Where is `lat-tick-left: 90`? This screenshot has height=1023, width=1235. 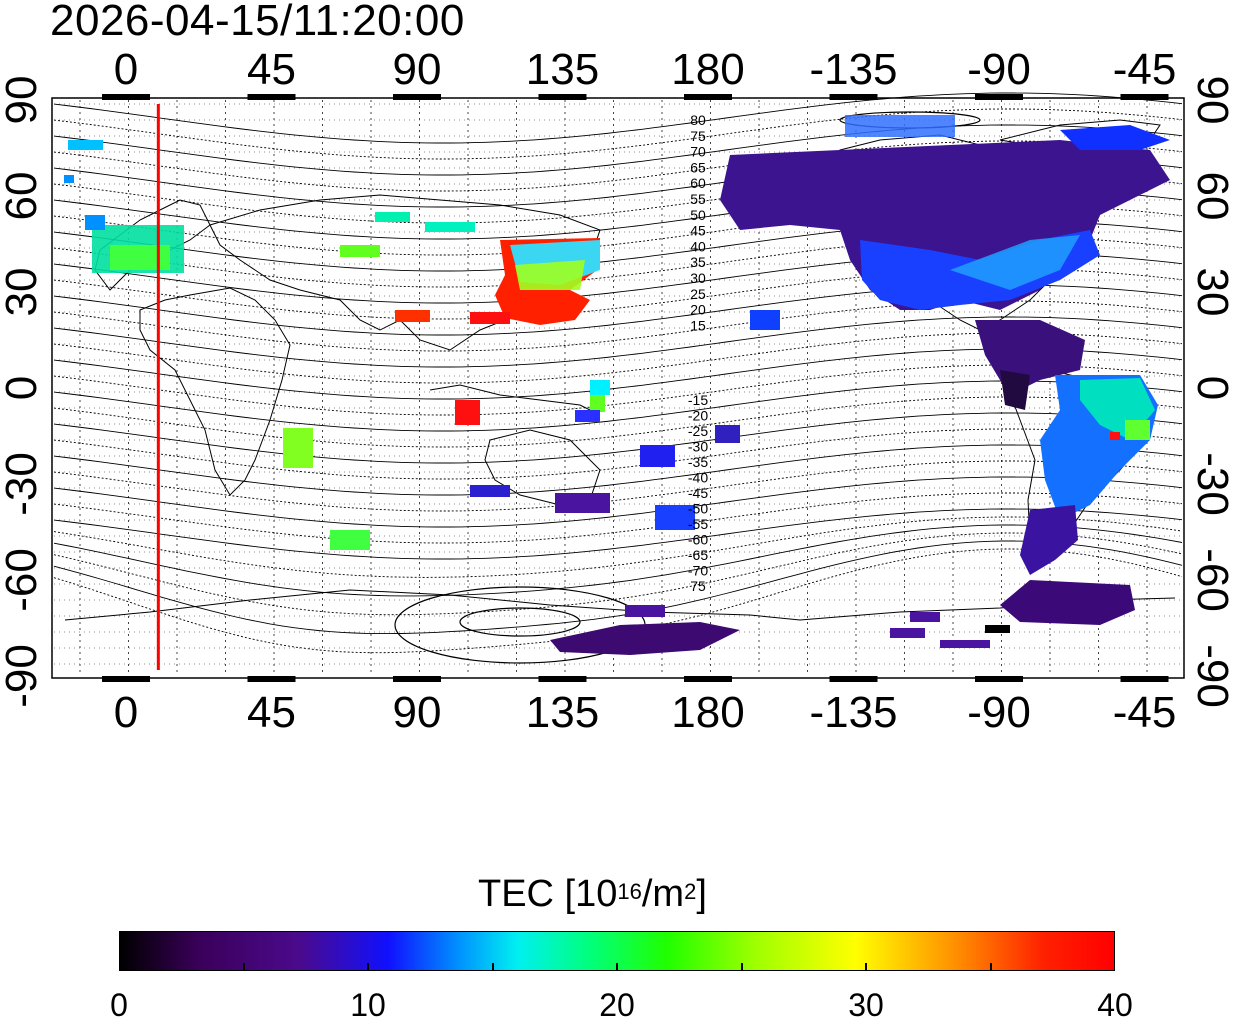 lat-tick-left: 90 is located at coordinates (23, 100).